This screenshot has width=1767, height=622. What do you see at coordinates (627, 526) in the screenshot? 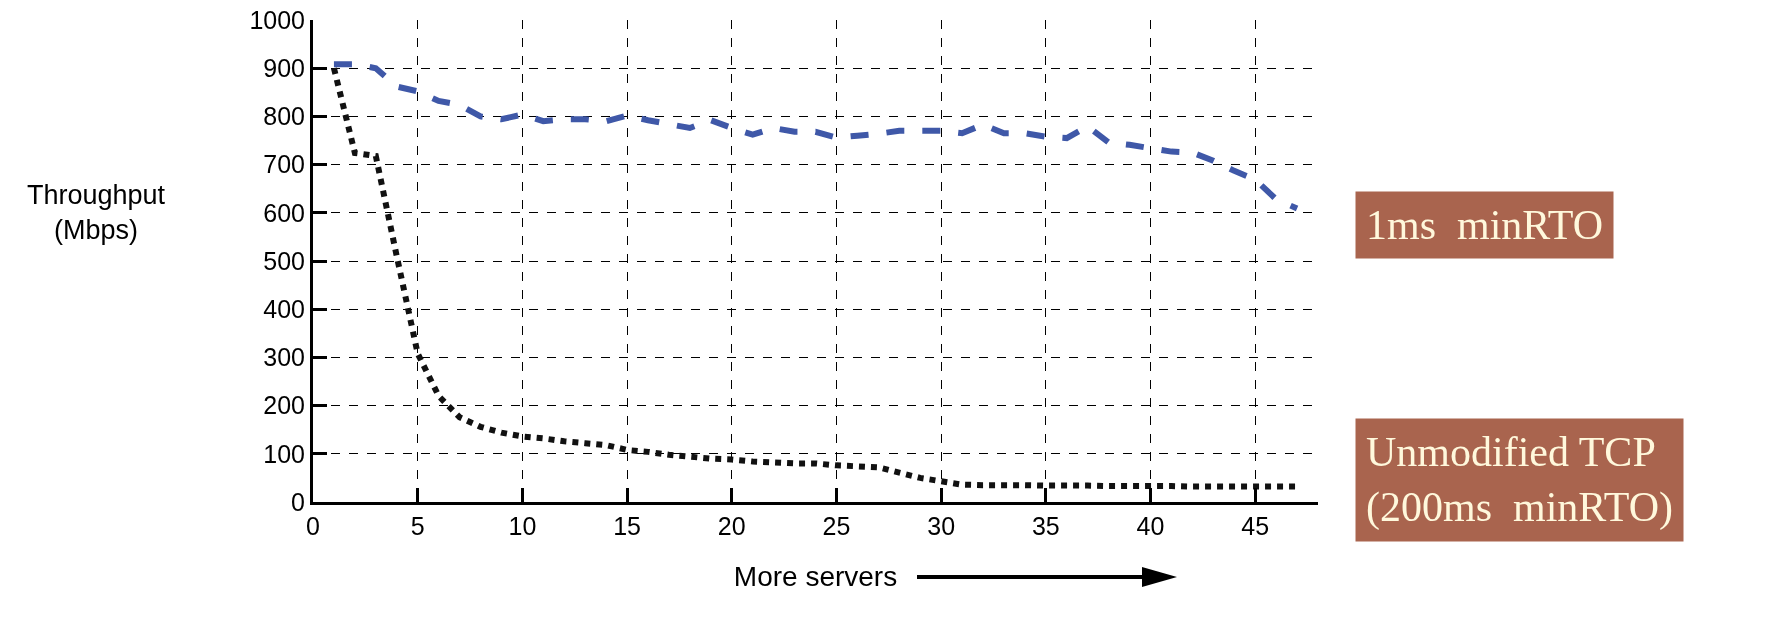
I see `x-tick-label: 15` at bounding box center [627, 526].